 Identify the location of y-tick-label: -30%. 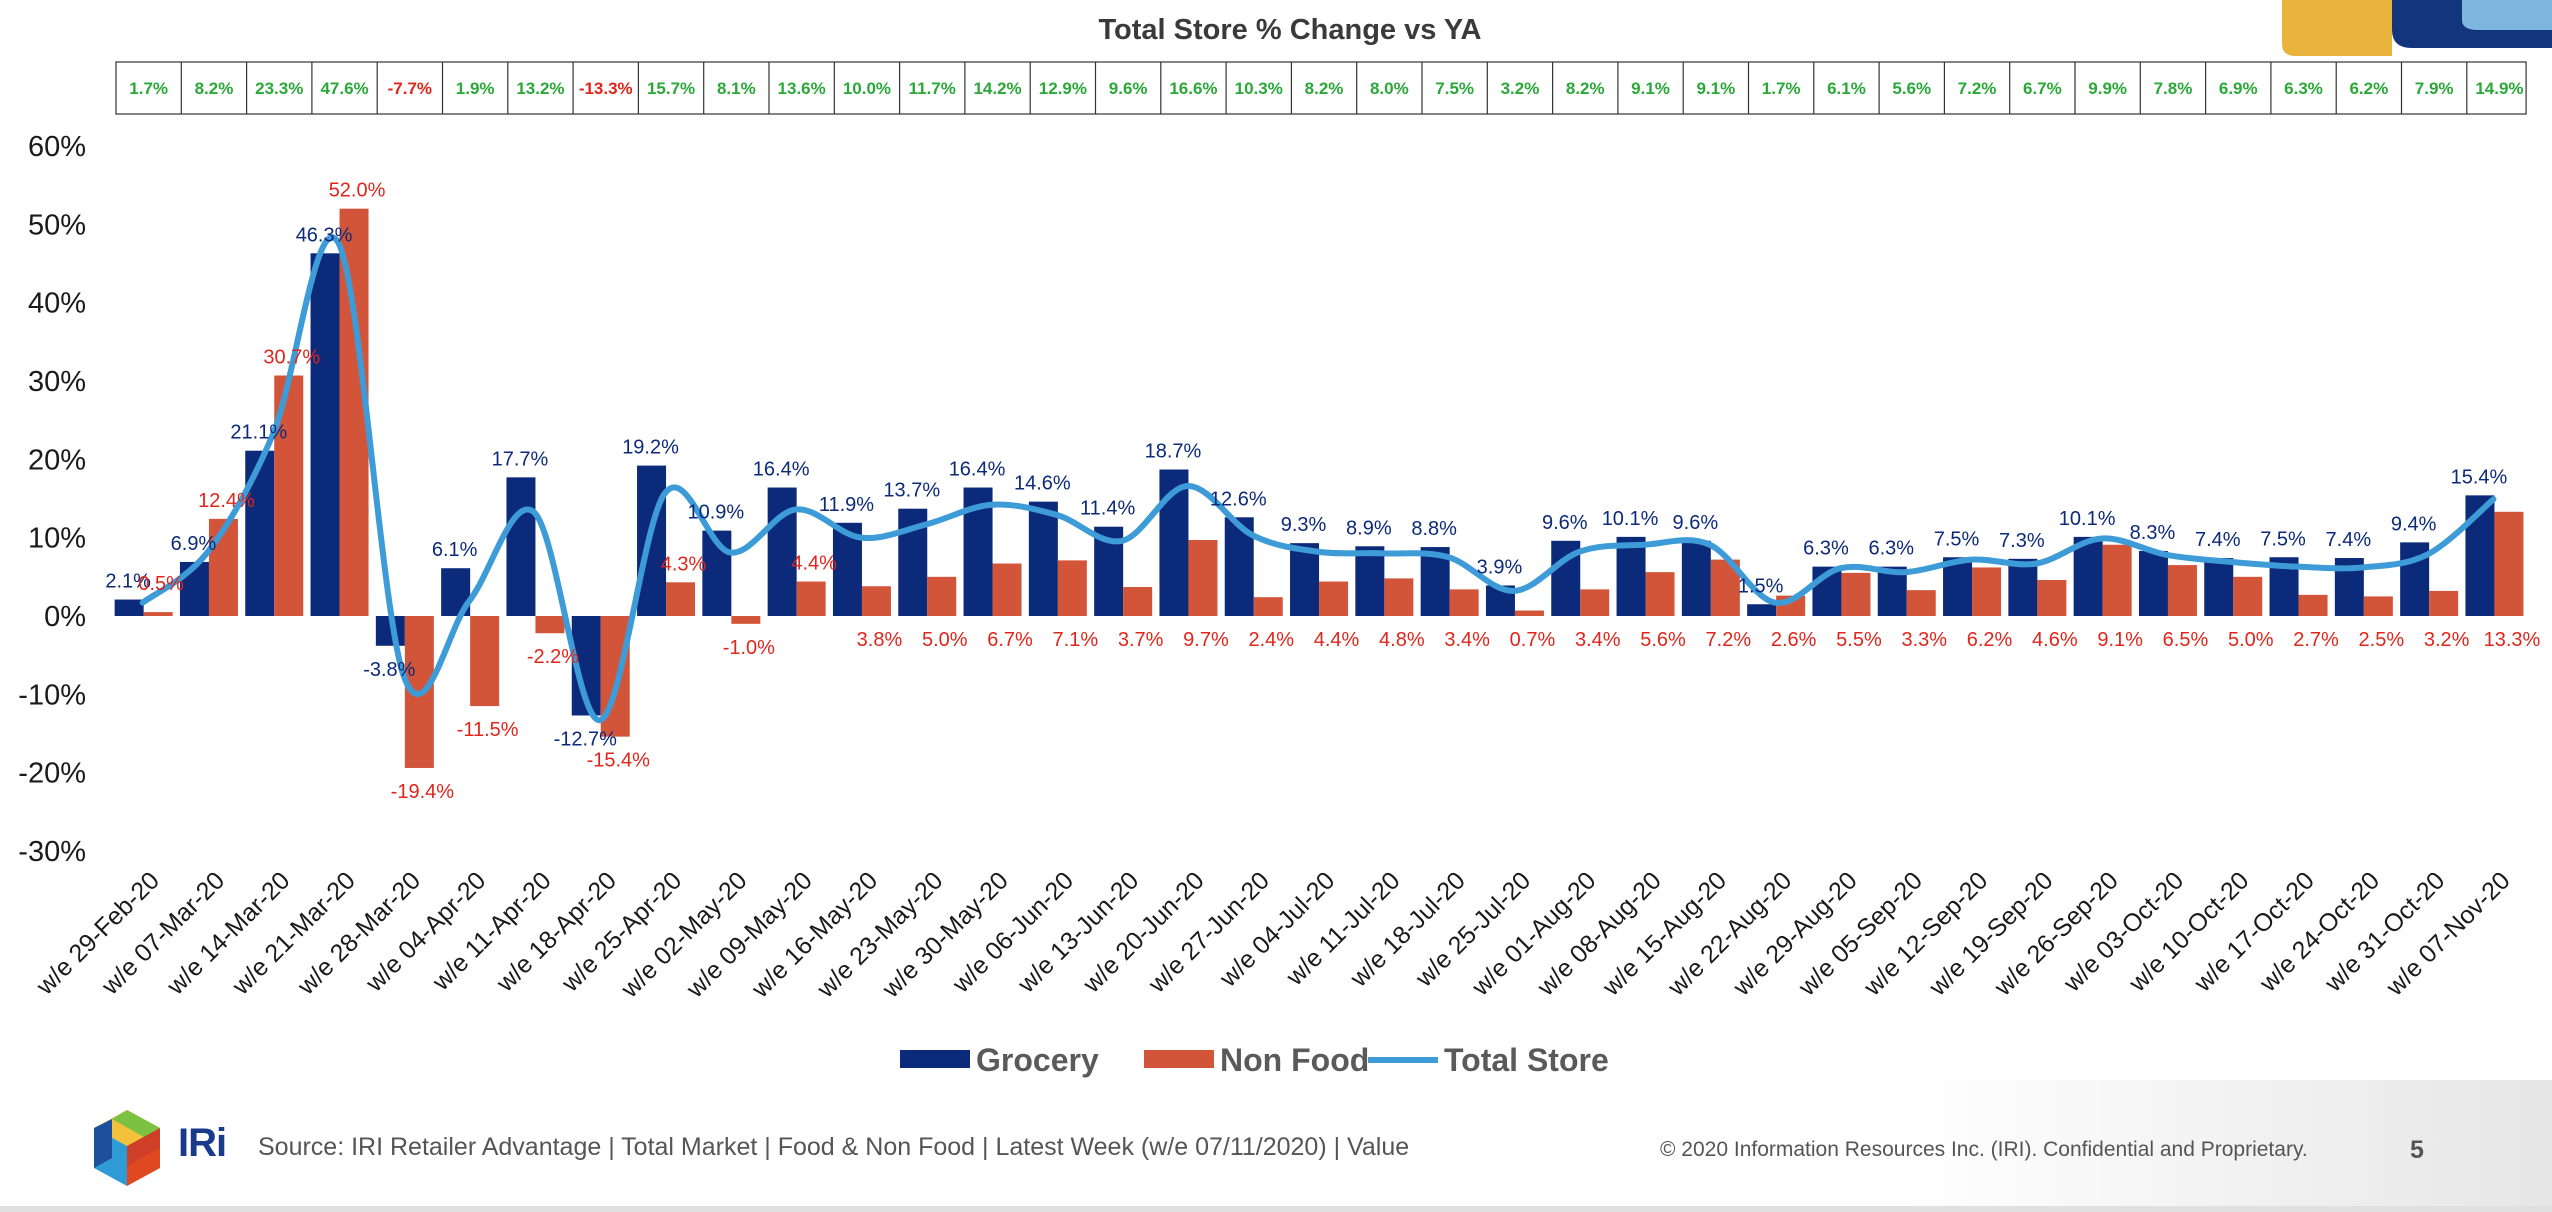
(52, 852).